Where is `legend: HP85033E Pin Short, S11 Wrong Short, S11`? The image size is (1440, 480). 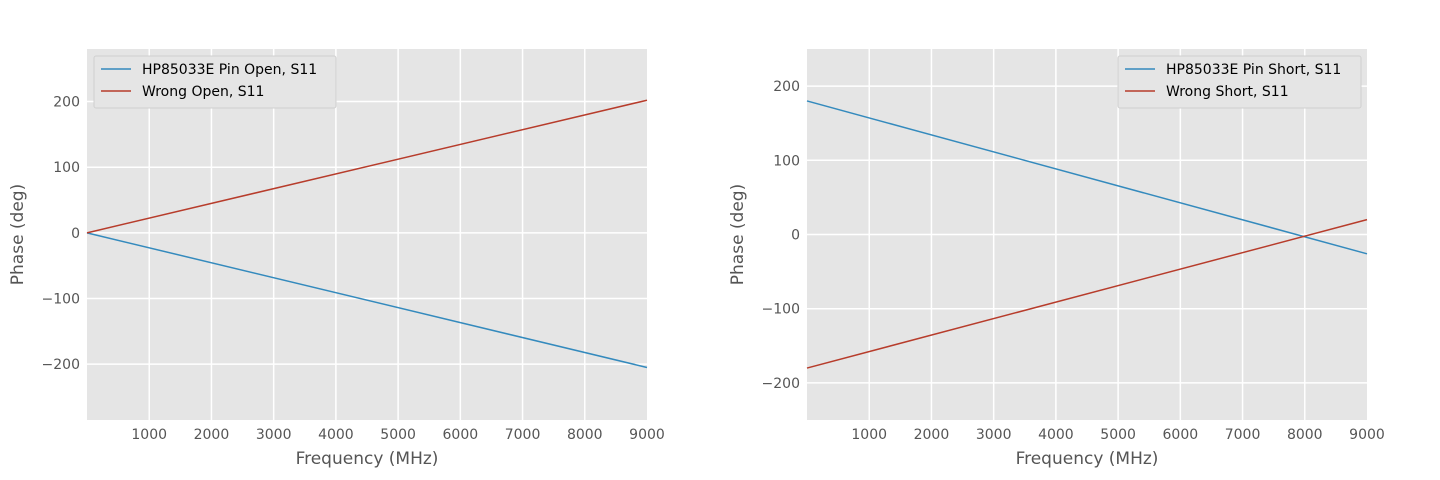 legend: HP85033E Pin Short, S11 Wrong Short, S11 is located at coordinates (1239, 82).